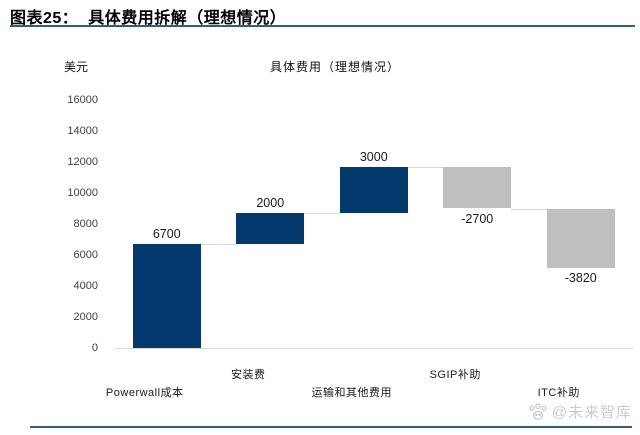 Image resolution: width=640 pixels, height=435 pixels. What do you see at coordinates (373, 156) in the screenshot?
I see `bar-value-label: 3000` at bounding box center [373, 156].